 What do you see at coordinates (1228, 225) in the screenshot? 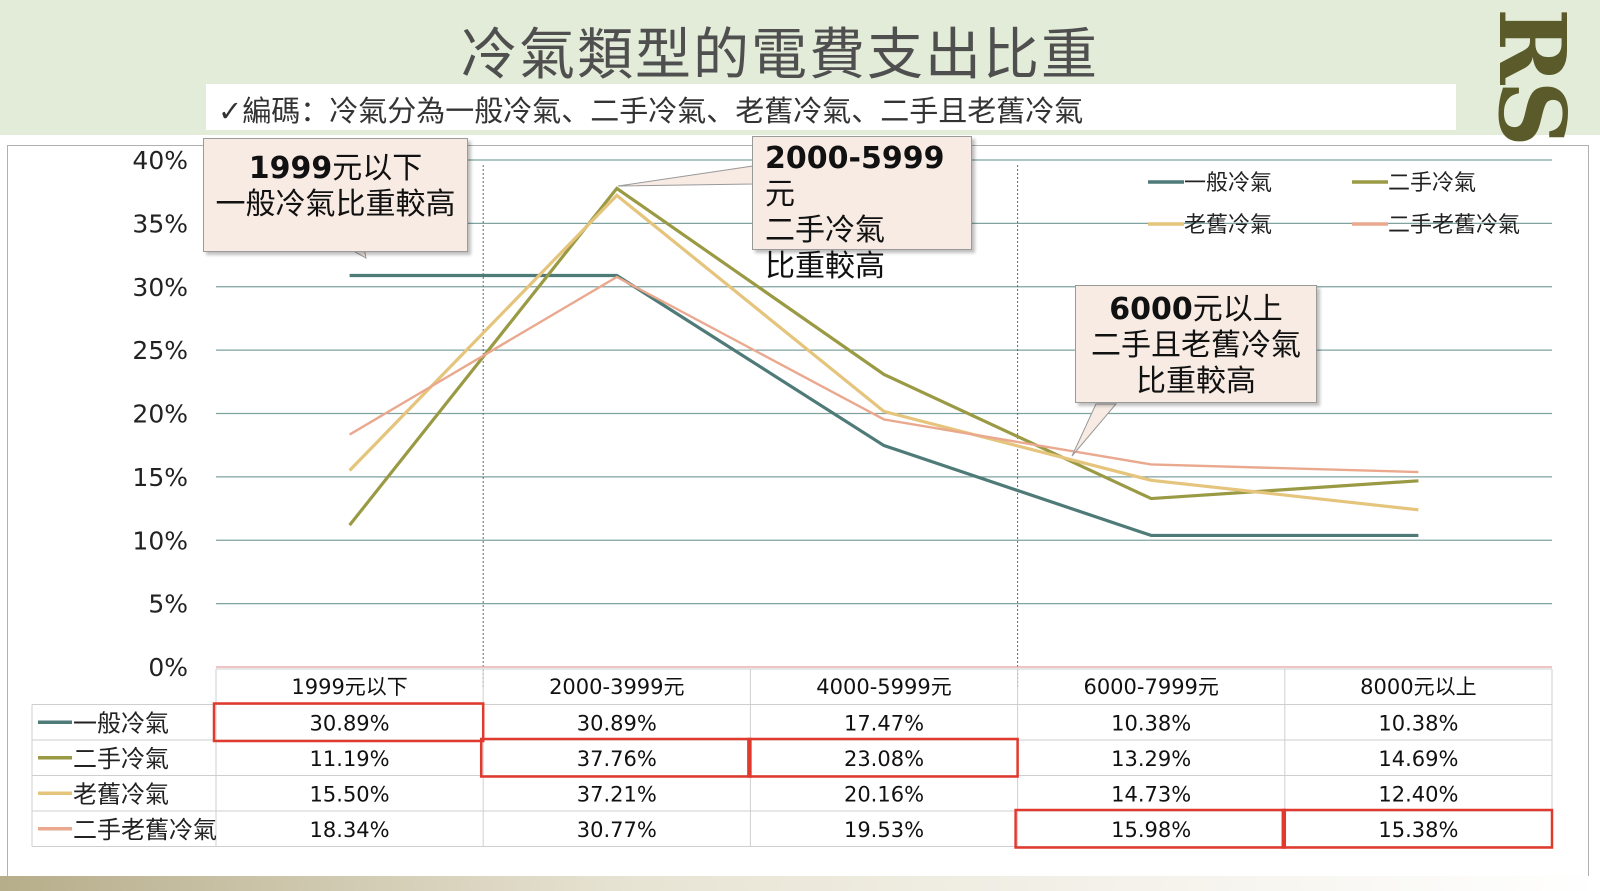
I see `legend-label: 老舊冷氣` at bounding box center [1228, 225].